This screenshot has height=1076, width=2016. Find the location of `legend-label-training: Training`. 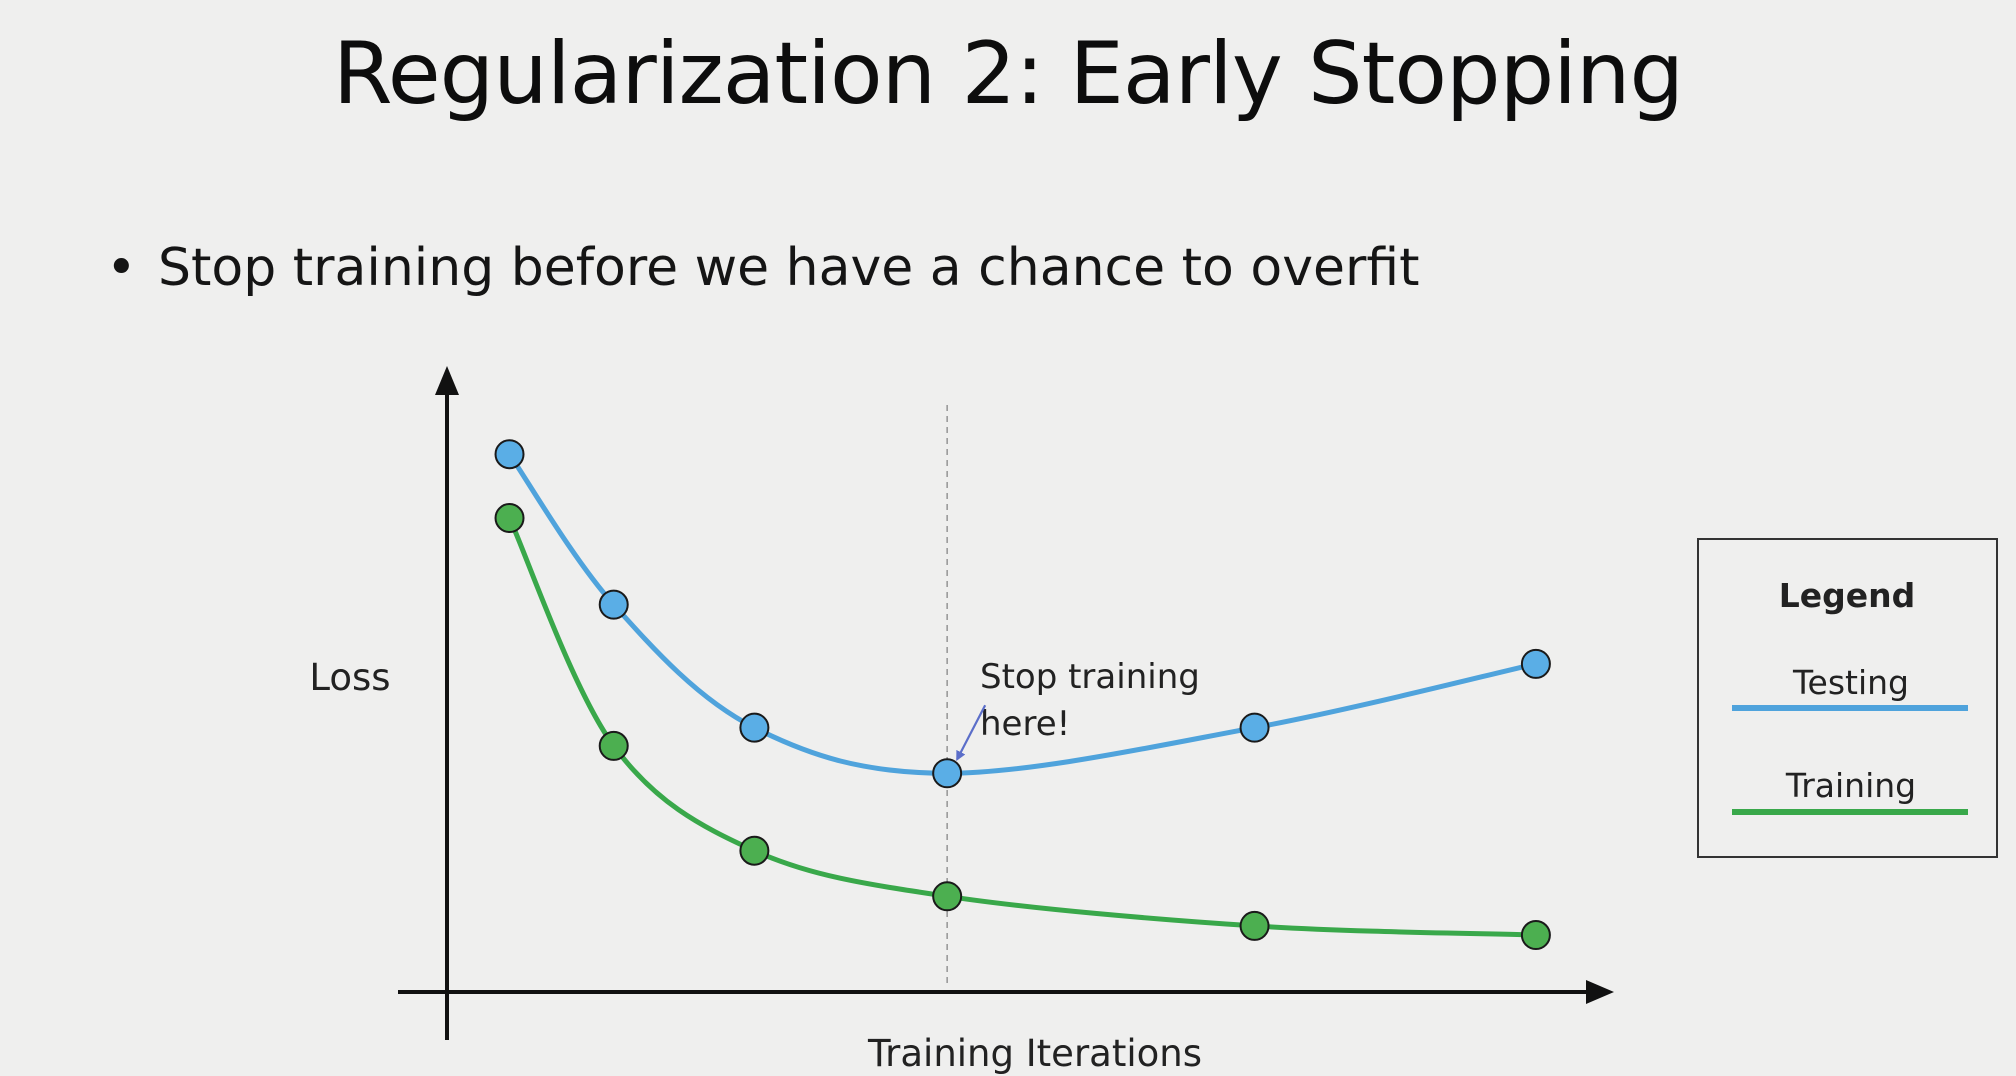

legend-label-training: Training is located at coordinates (1850, 785).